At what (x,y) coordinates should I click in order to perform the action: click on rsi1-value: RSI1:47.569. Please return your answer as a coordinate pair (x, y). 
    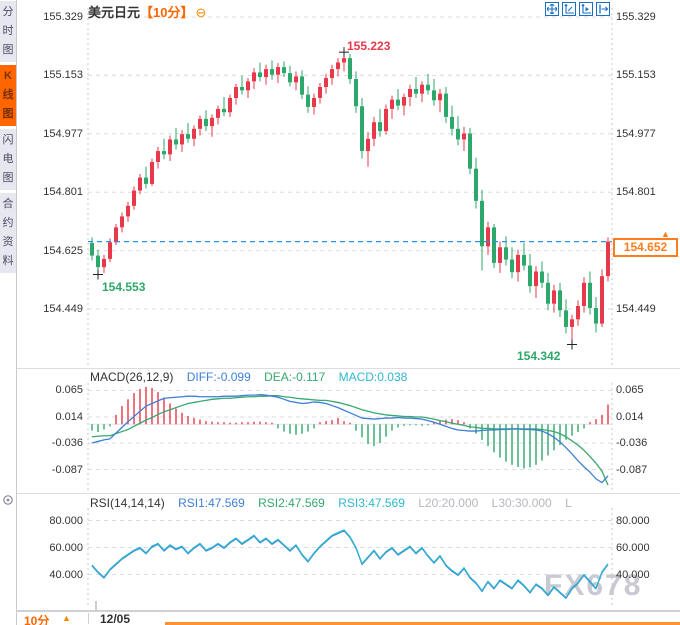
    Looking at the image, I should click on (211, 503).